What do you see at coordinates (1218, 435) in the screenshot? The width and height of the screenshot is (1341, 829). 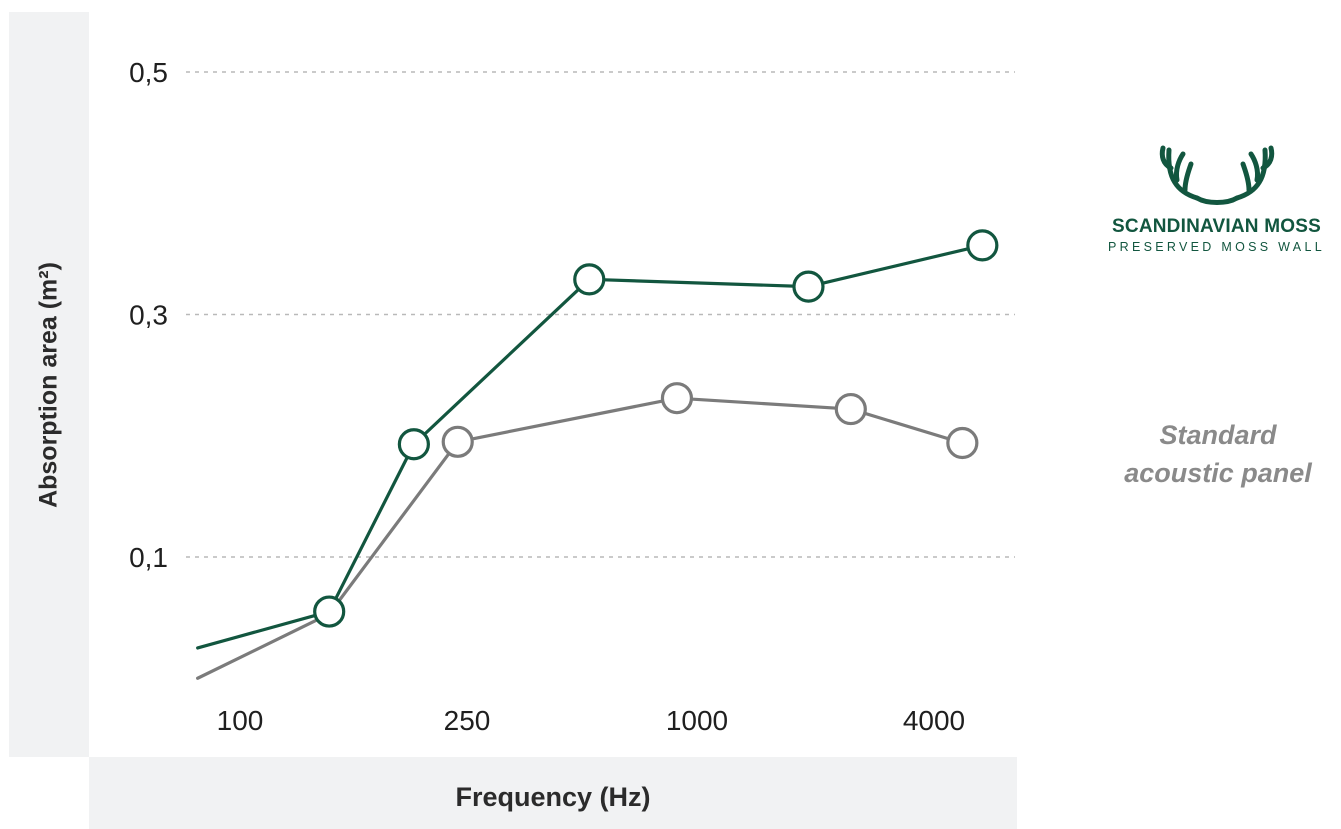 I see `standard-legend-line-1: Standard` at bounding box center [1218, 435].